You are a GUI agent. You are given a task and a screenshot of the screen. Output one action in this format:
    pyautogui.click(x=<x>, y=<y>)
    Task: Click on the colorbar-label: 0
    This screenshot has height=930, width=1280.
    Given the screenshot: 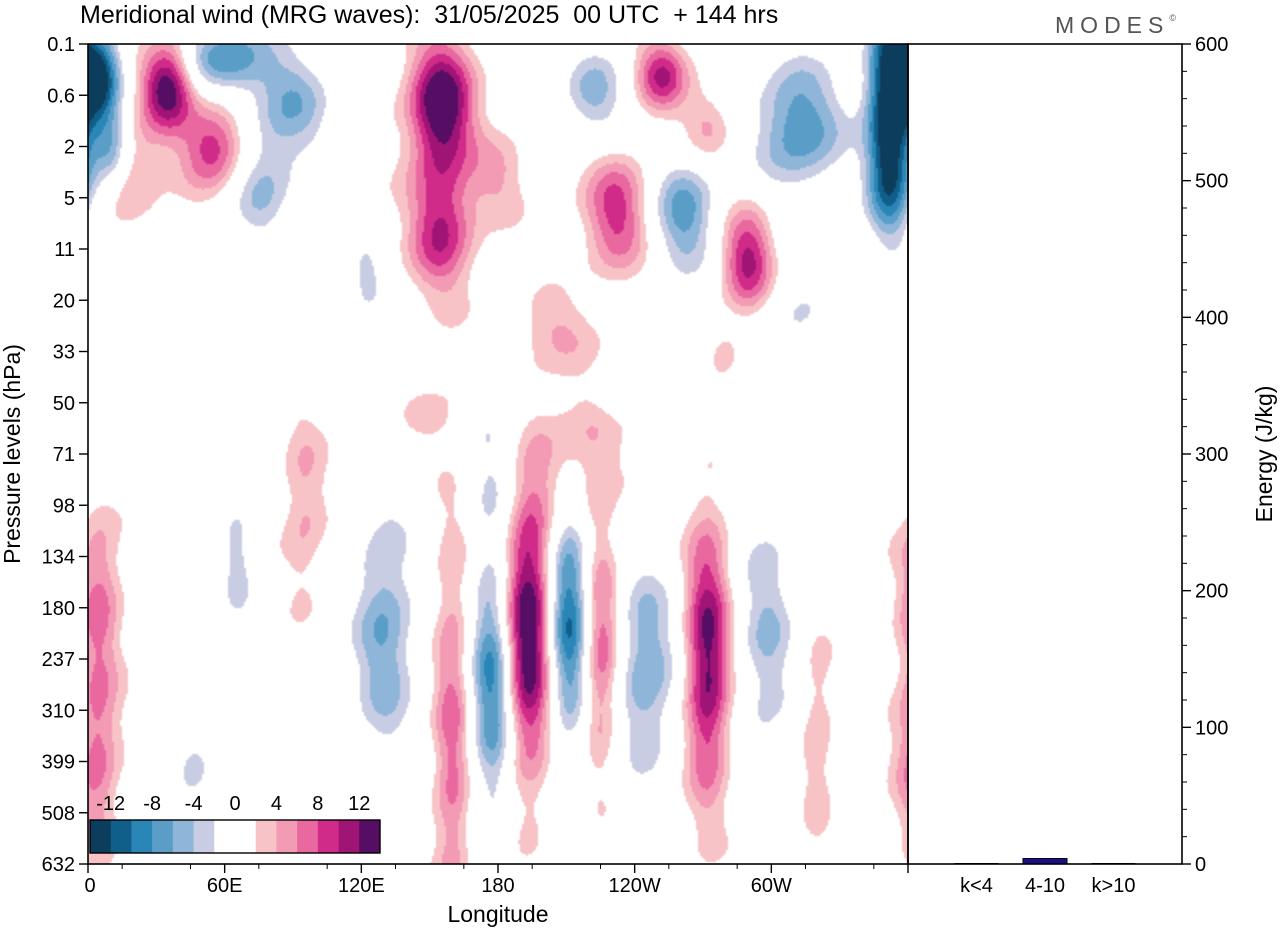 What is the action you would take?
    pyautogui.click(x=234, y=804)
    